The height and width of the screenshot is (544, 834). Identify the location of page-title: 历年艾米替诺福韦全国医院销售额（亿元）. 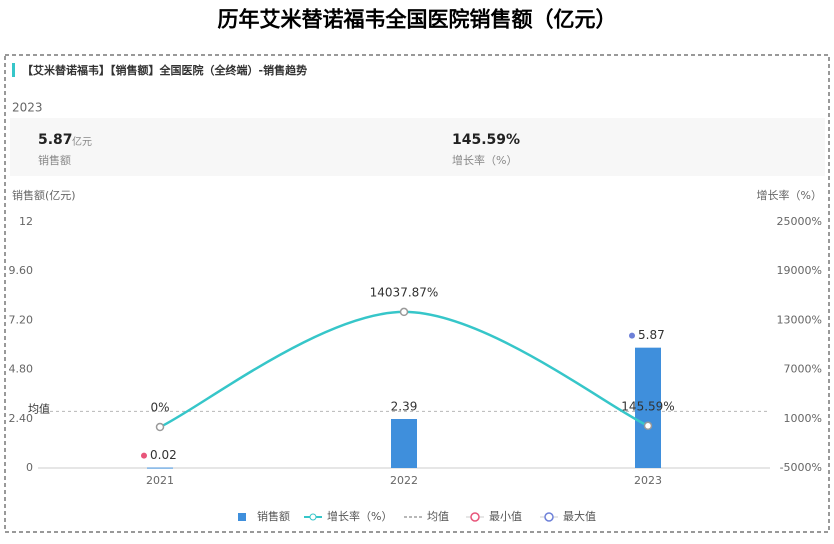
(417, 19).